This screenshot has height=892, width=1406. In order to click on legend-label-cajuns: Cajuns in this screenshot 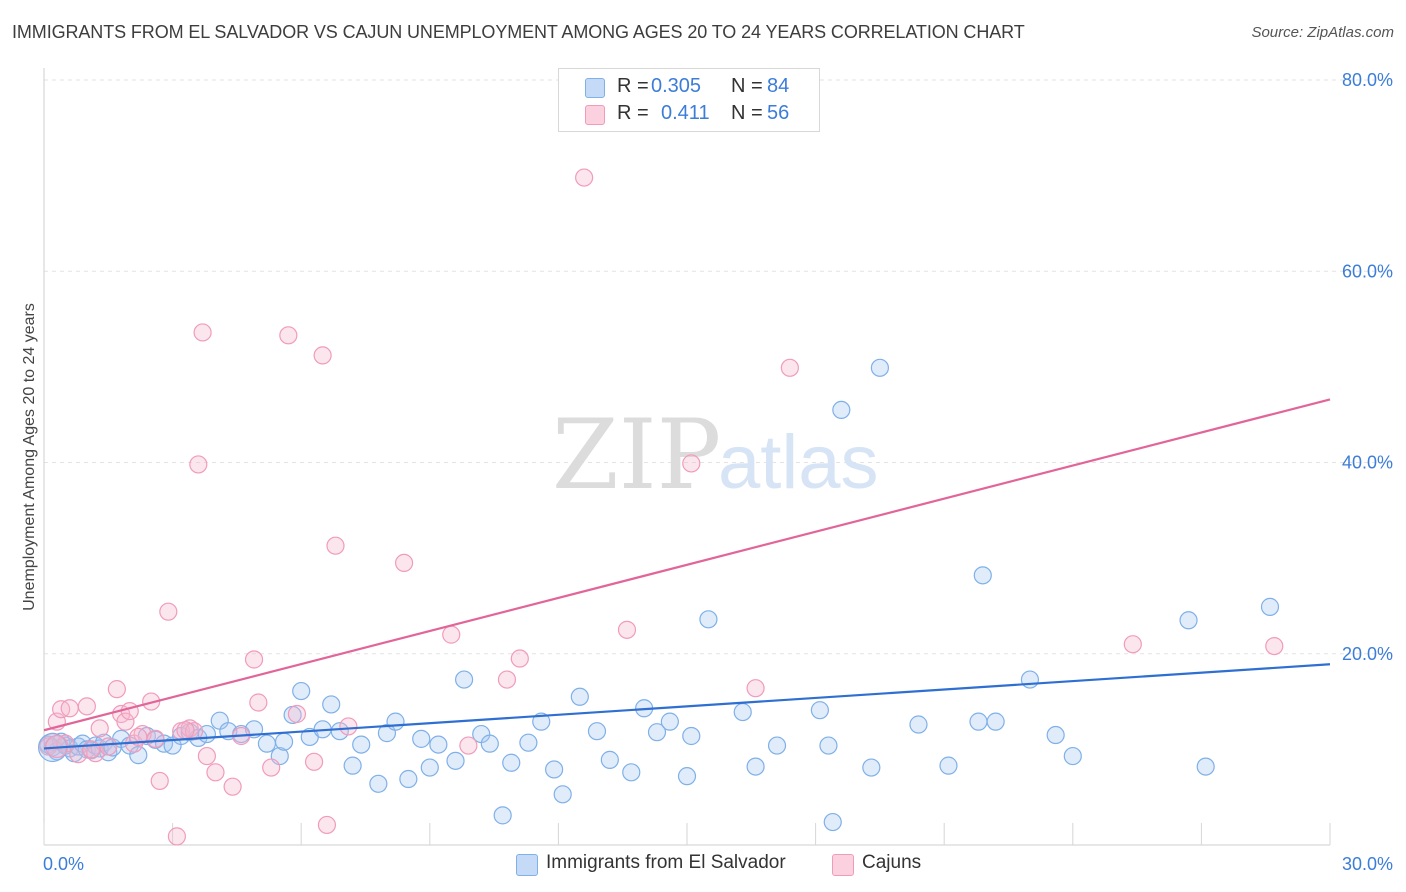, I will do `click(892, 862)`.